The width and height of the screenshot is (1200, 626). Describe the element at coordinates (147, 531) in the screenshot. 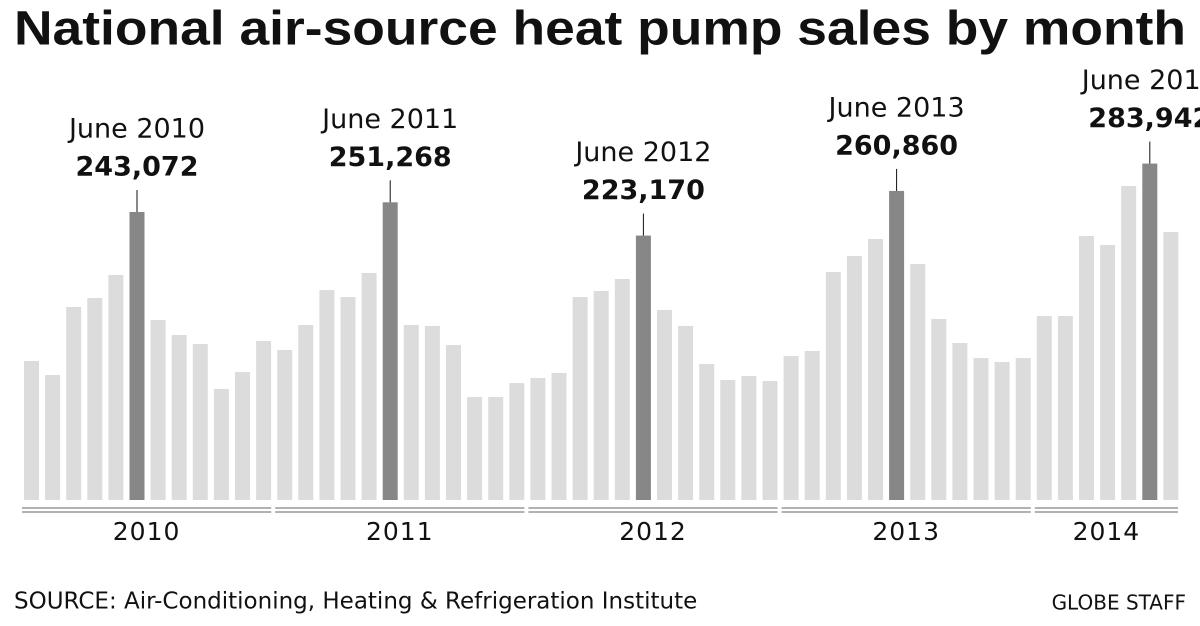

I see `year-label: 2010` at that location.